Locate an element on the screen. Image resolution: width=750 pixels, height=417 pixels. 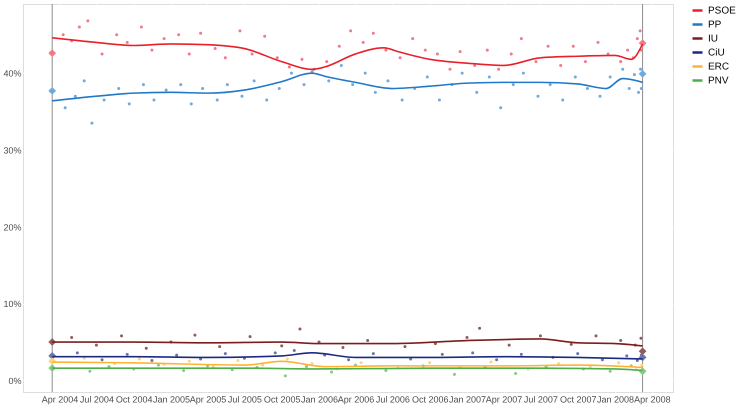
legend-label: IU is located at coordinates (713, 39).